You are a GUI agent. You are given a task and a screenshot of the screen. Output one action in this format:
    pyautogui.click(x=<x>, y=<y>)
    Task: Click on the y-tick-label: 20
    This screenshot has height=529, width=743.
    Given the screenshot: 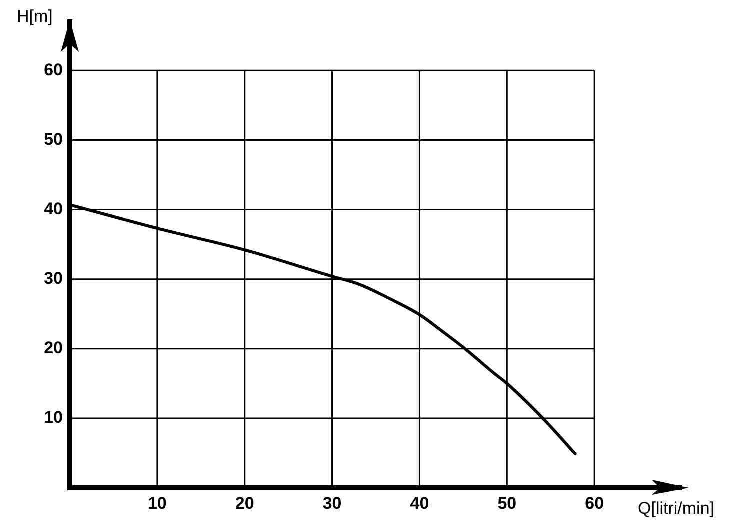 What is the action you would take?
    pyautogui.click(x=53, y=348)
    